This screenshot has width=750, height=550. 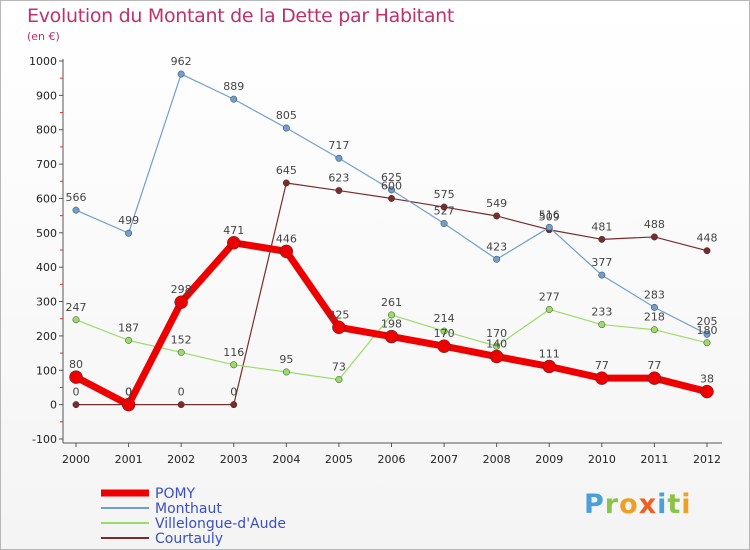 What do you see at coordinates (496, 203) in the screenshot?
I see `data-label: 549` at bounding box center [496, 203].